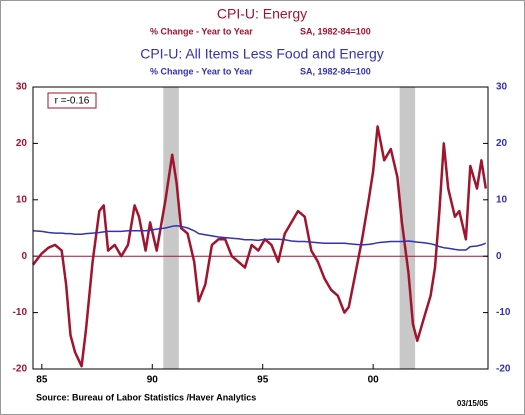 The image size is (525, 415). What do you see at coordinates (262, 14) in the screenshot?
I see `chart-title: CPI-U: Energy` at bounding box center [262, 14].